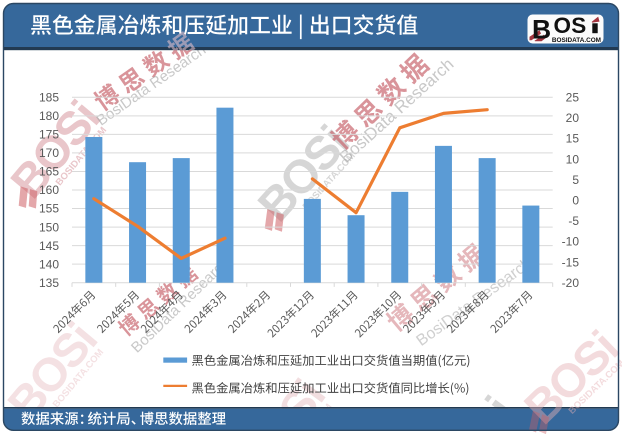 The height and width of the screenshot is (439, 622). Describe the element at coordinates (49, 153) in the screenshot. I see `svg-text: 170` at that location.